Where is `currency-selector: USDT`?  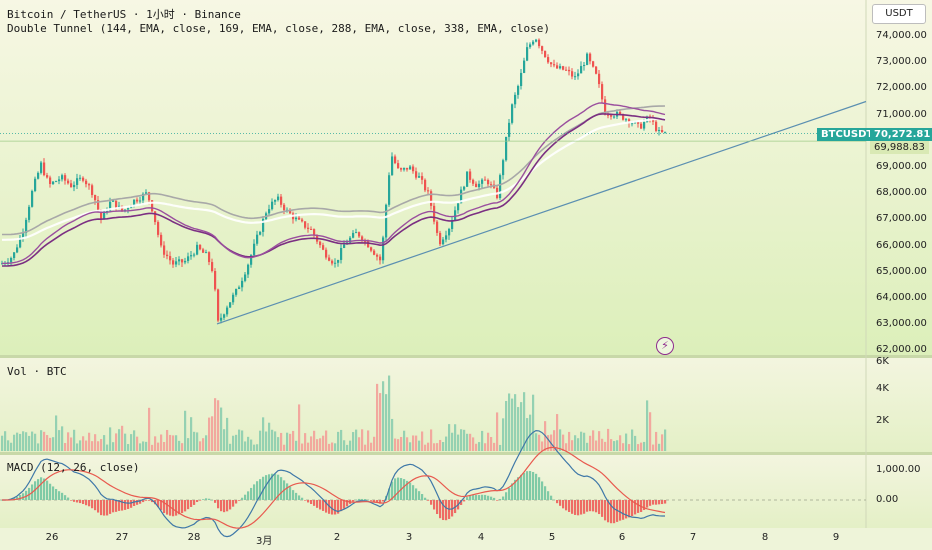 currency-selector: USDT is located at coordinates (899, 14).